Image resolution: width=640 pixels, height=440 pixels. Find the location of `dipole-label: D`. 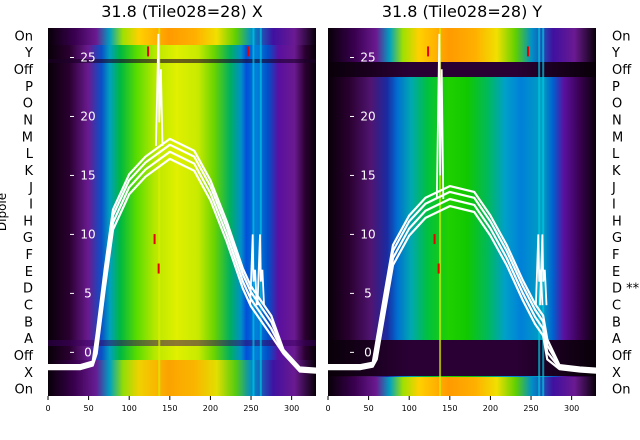

dipole-label: D is located at coordinates (28, 289).